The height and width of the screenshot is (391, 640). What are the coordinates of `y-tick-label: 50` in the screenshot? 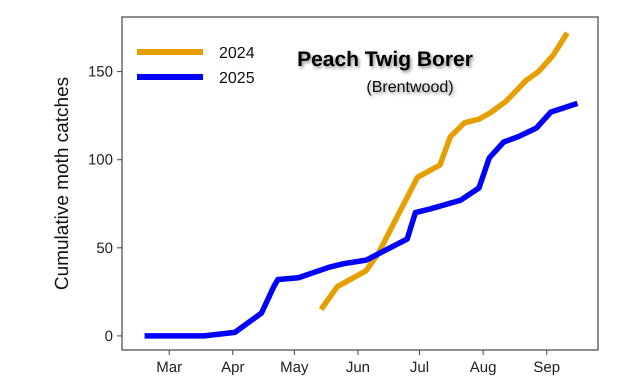 It's located at (104, 248).